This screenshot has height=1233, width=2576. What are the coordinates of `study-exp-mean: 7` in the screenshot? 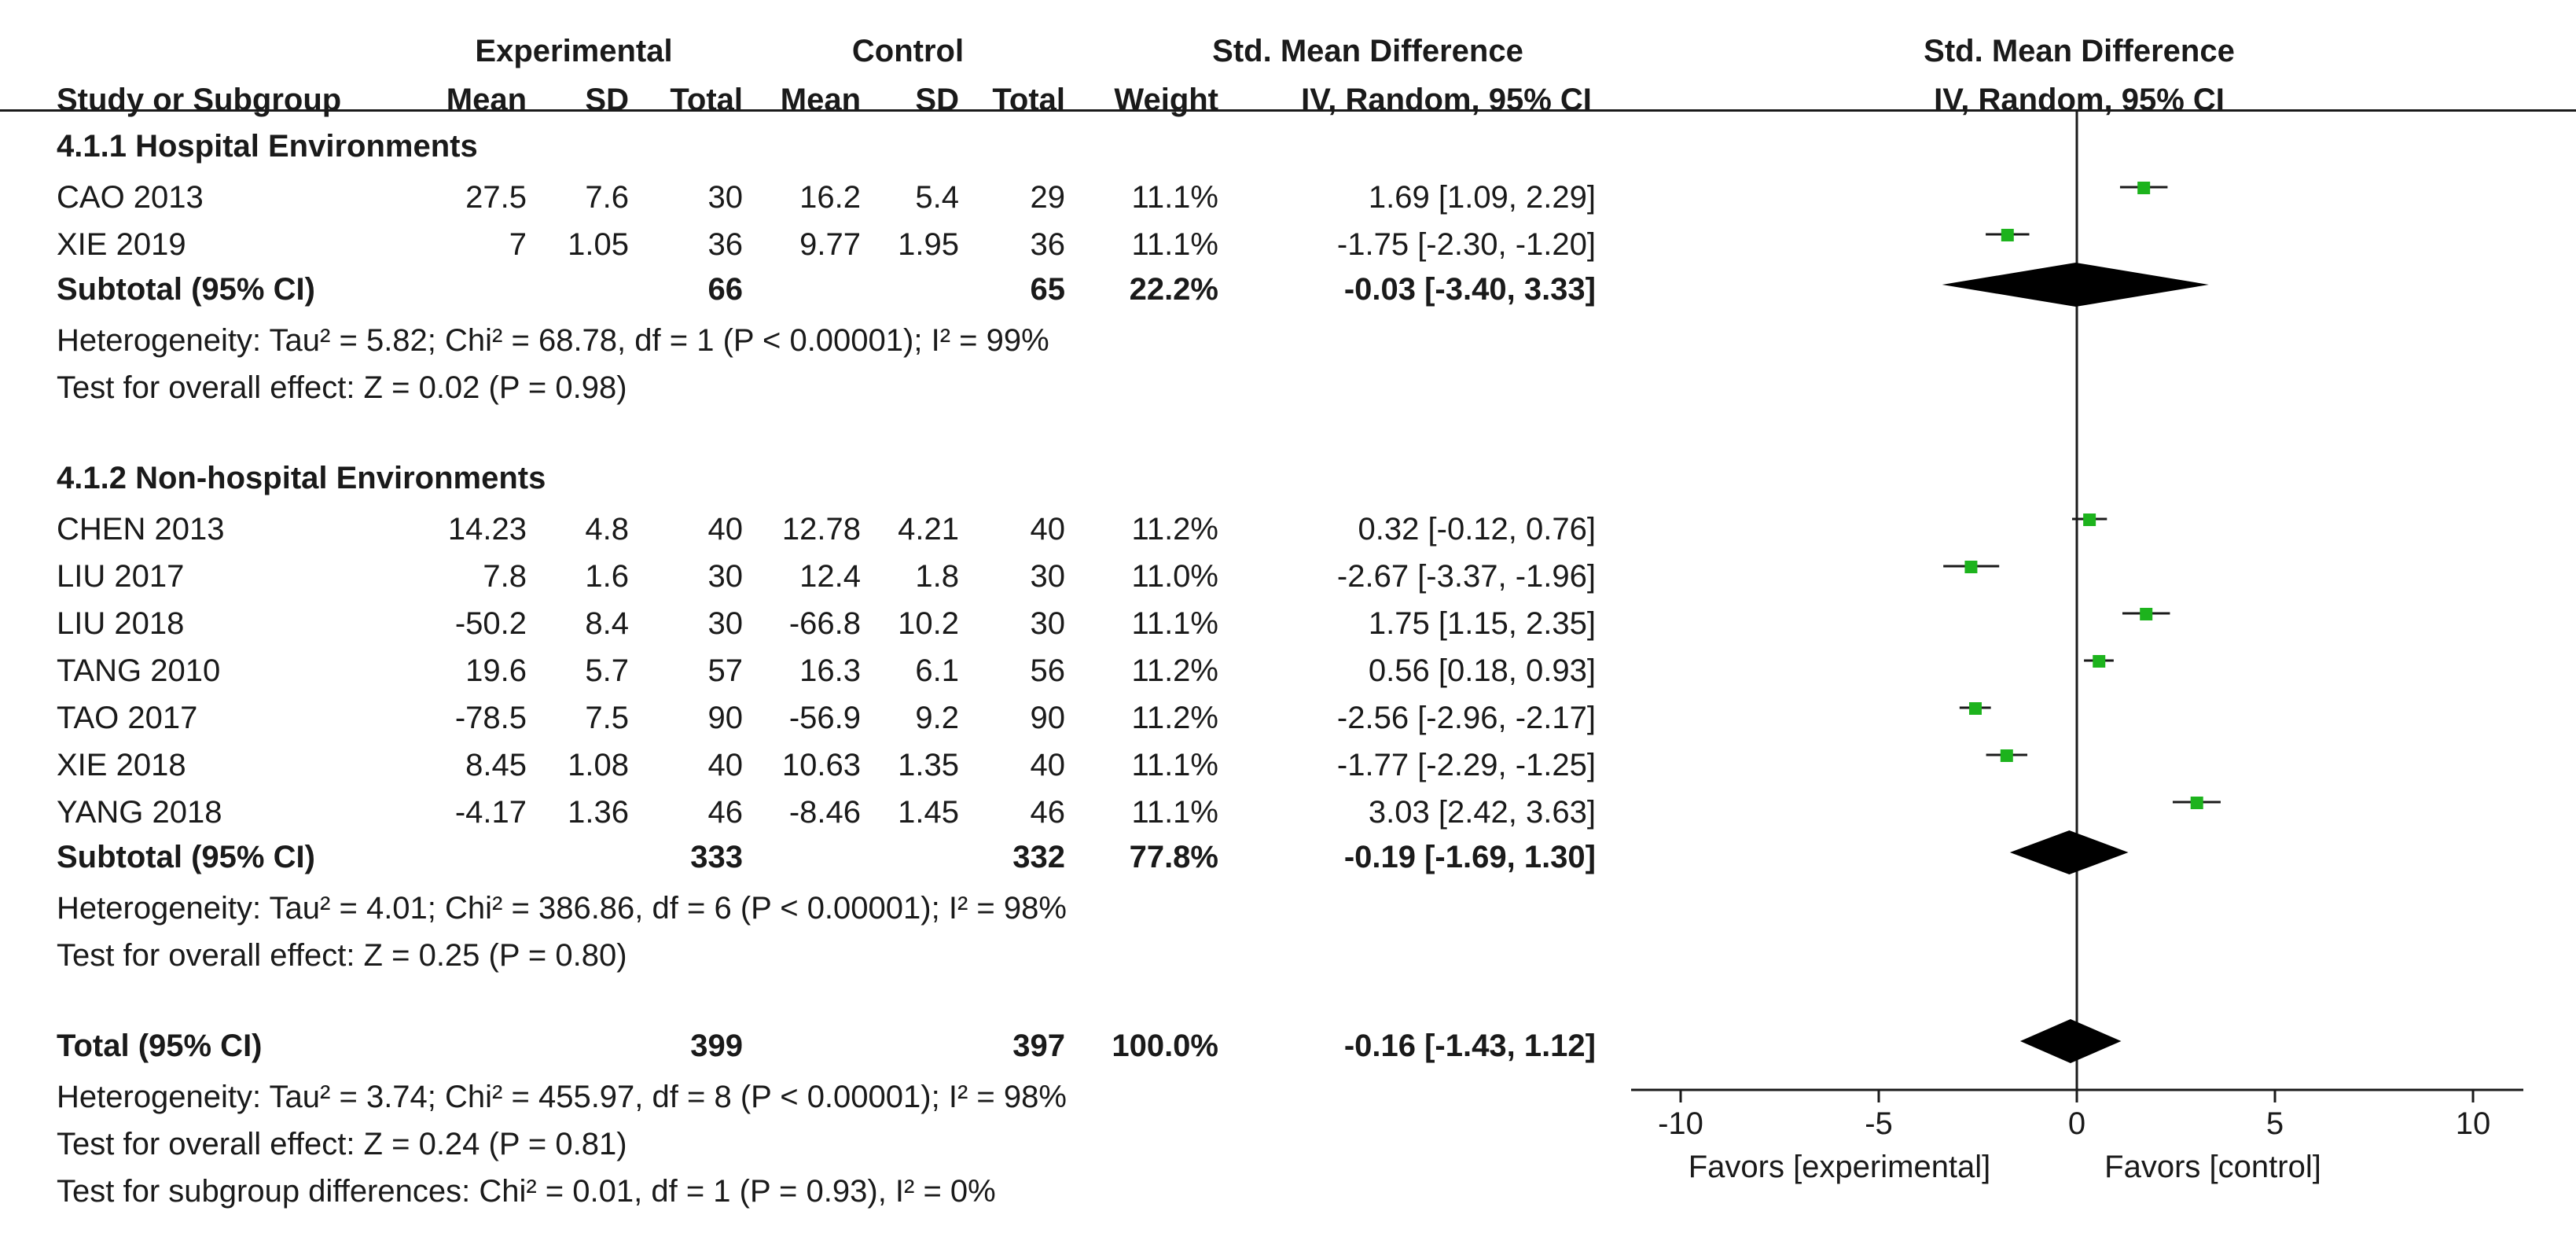 It's located at (518, 244).